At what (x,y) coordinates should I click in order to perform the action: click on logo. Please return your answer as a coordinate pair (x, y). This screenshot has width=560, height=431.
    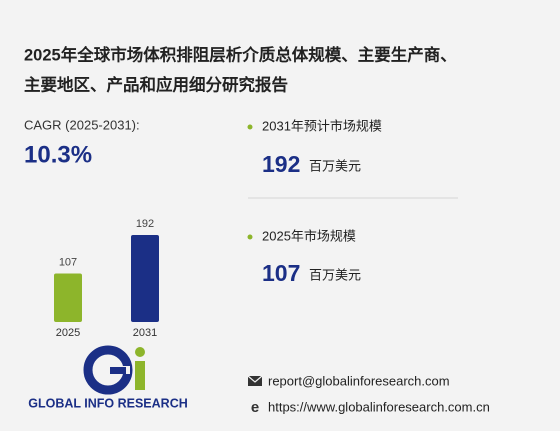
    Looking at the image, I should click on (114, 370).